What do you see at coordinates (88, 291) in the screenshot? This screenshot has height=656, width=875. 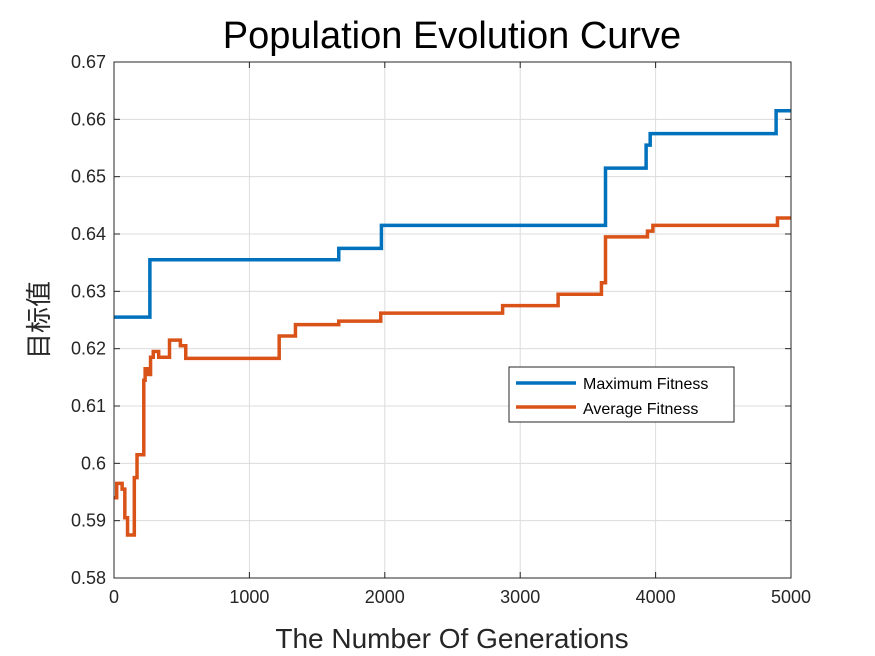 I see `y-tick-label: 0.63` at bounding box center [88, 291].